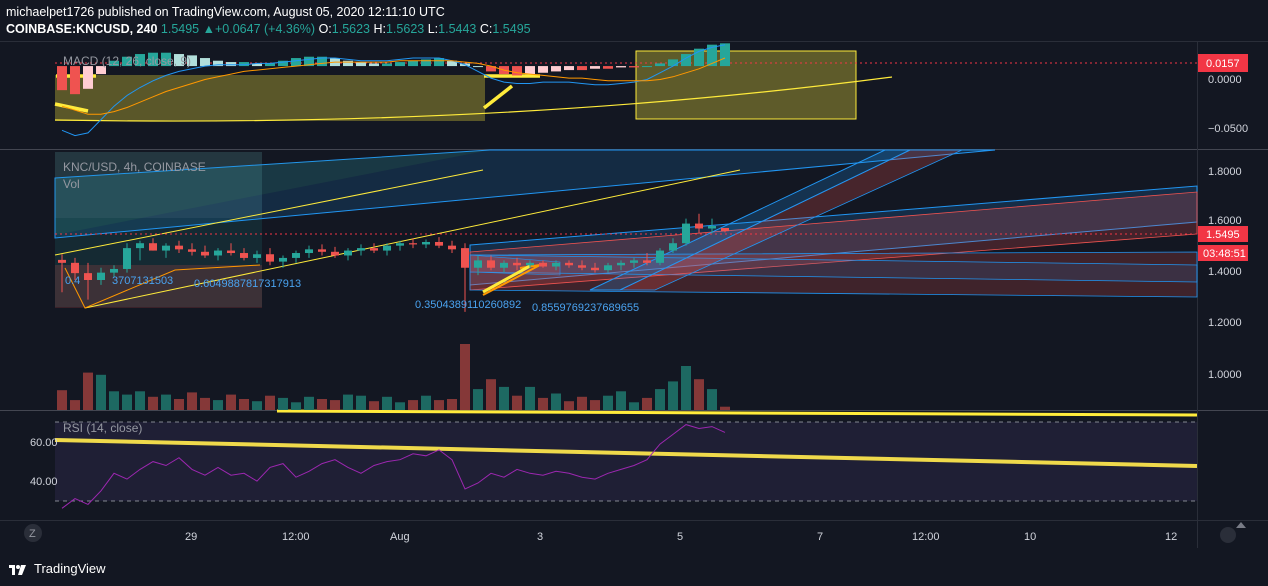 The height and width of the screenshot is (586, 1268). I want to click on scroll-up-icon, so click(1241, 525).